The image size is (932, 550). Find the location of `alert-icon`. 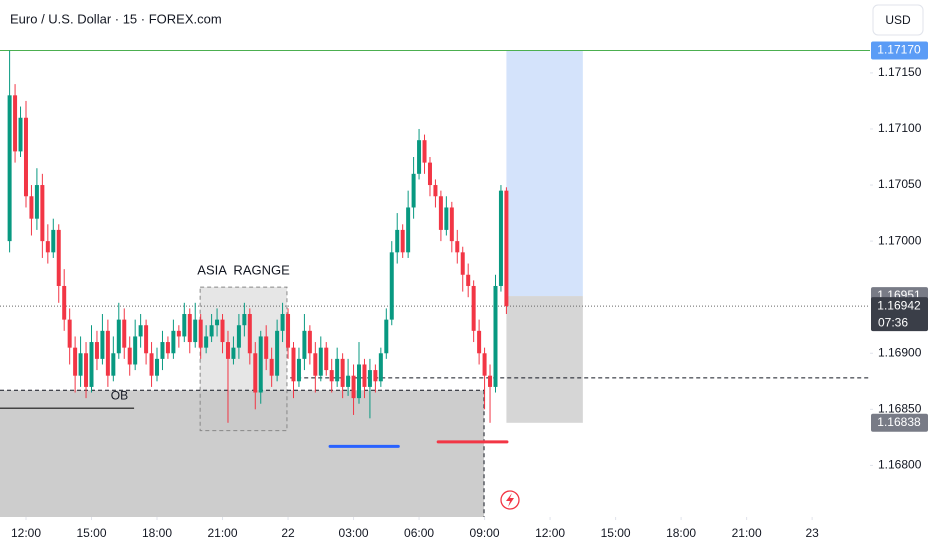

alert-icon is located at coordinates (510, 500).